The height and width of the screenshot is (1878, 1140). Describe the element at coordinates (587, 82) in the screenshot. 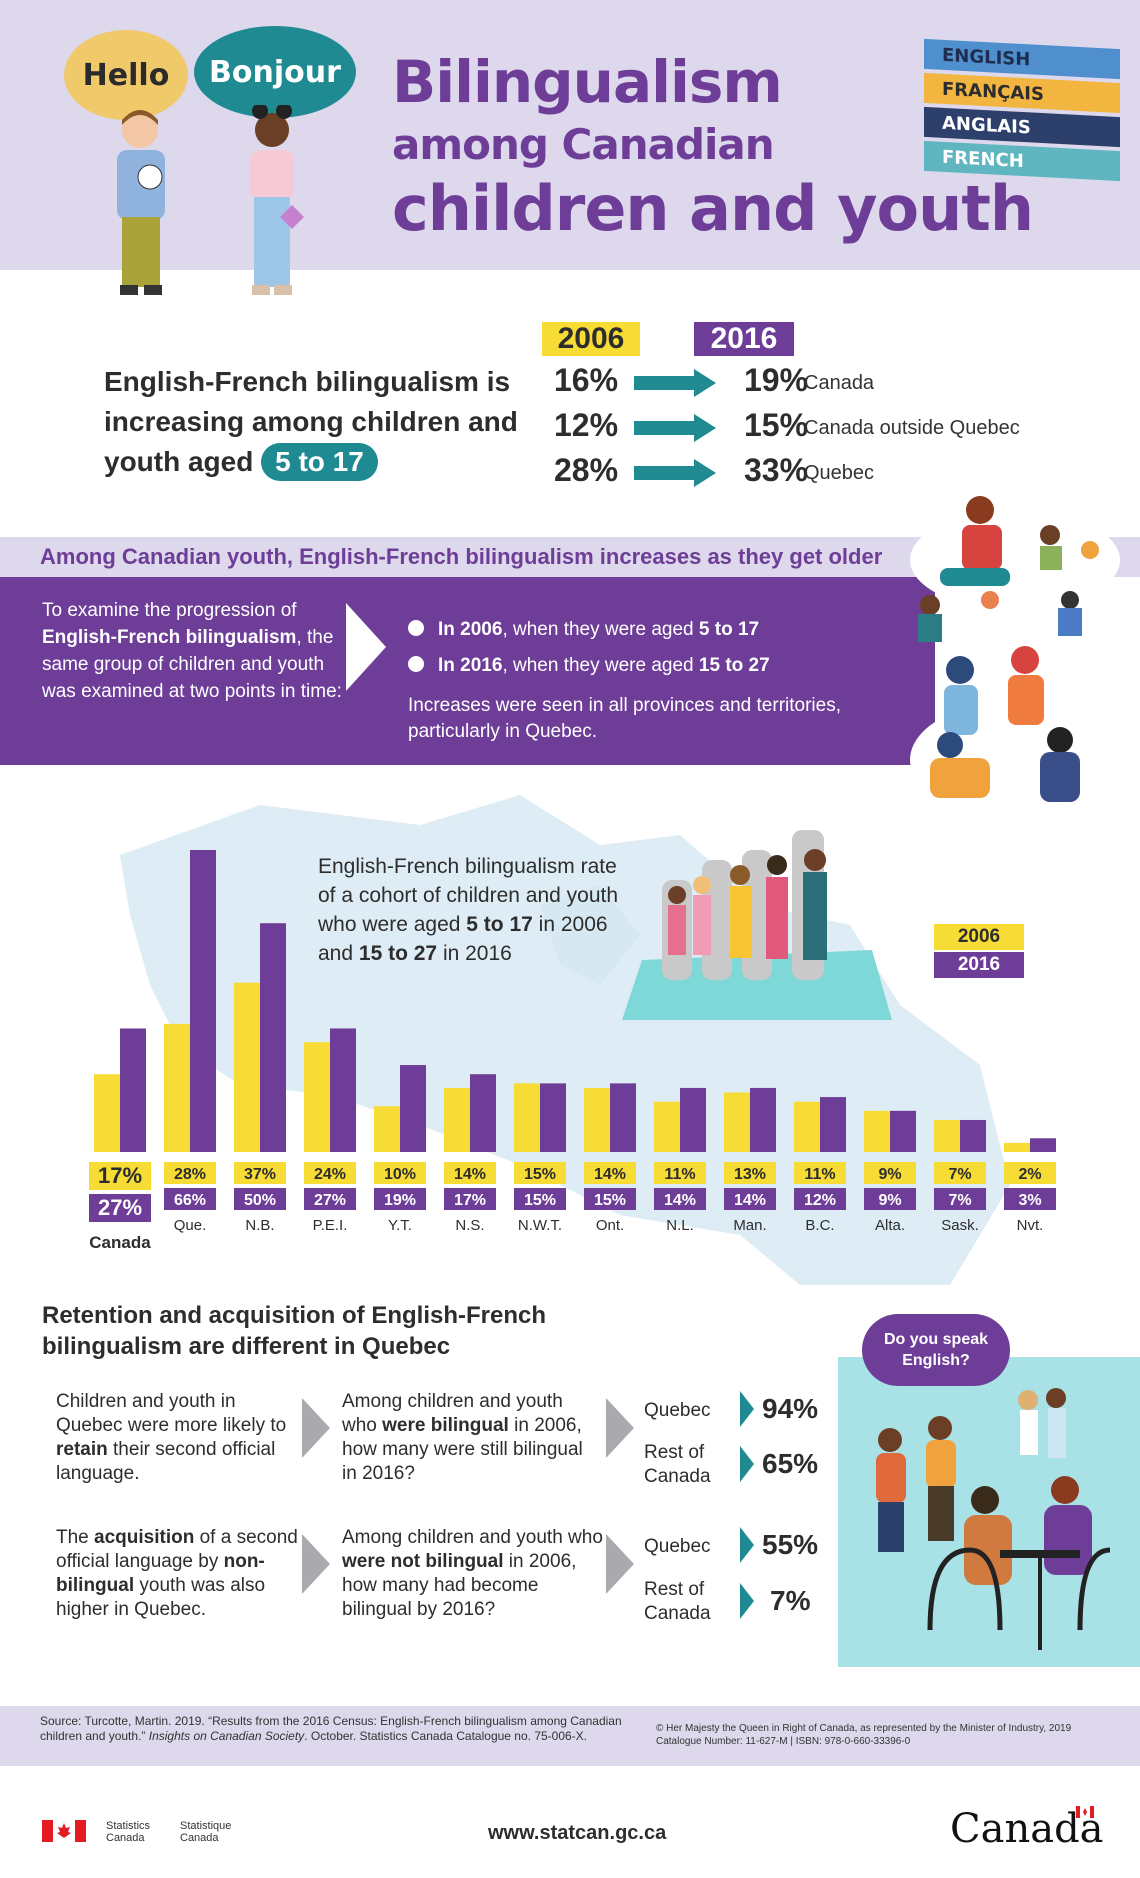

I see `title-line-1: Bilingualism` at that location.